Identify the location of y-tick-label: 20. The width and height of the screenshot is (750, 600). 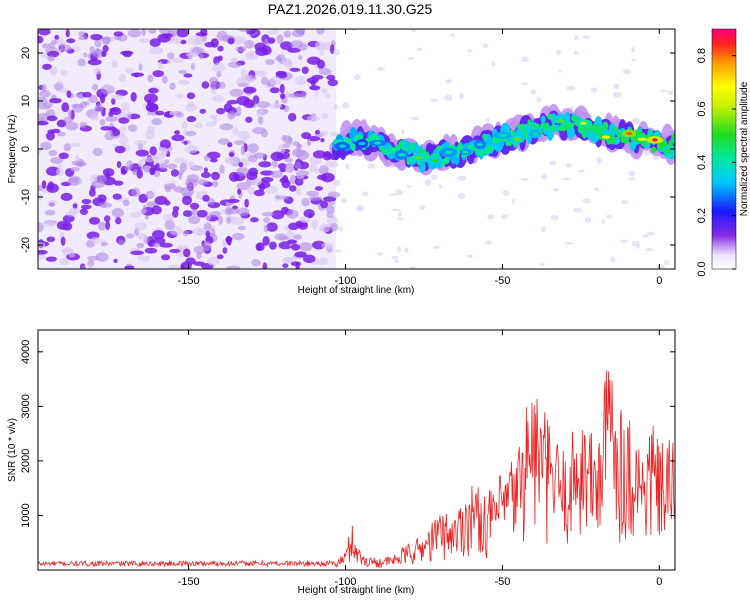
(26, 53).